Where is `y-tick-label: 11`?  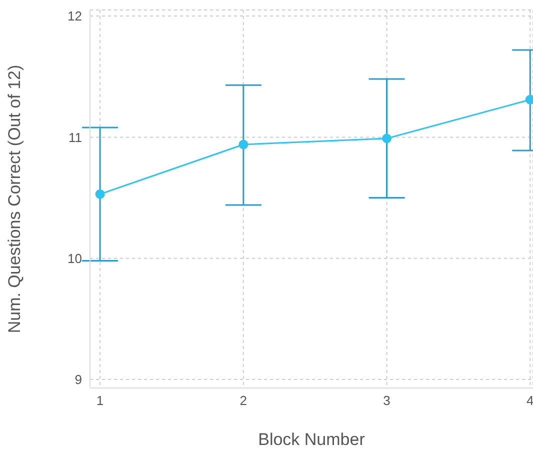 y-tick-label: 11 is located at coordinates (75, 137).